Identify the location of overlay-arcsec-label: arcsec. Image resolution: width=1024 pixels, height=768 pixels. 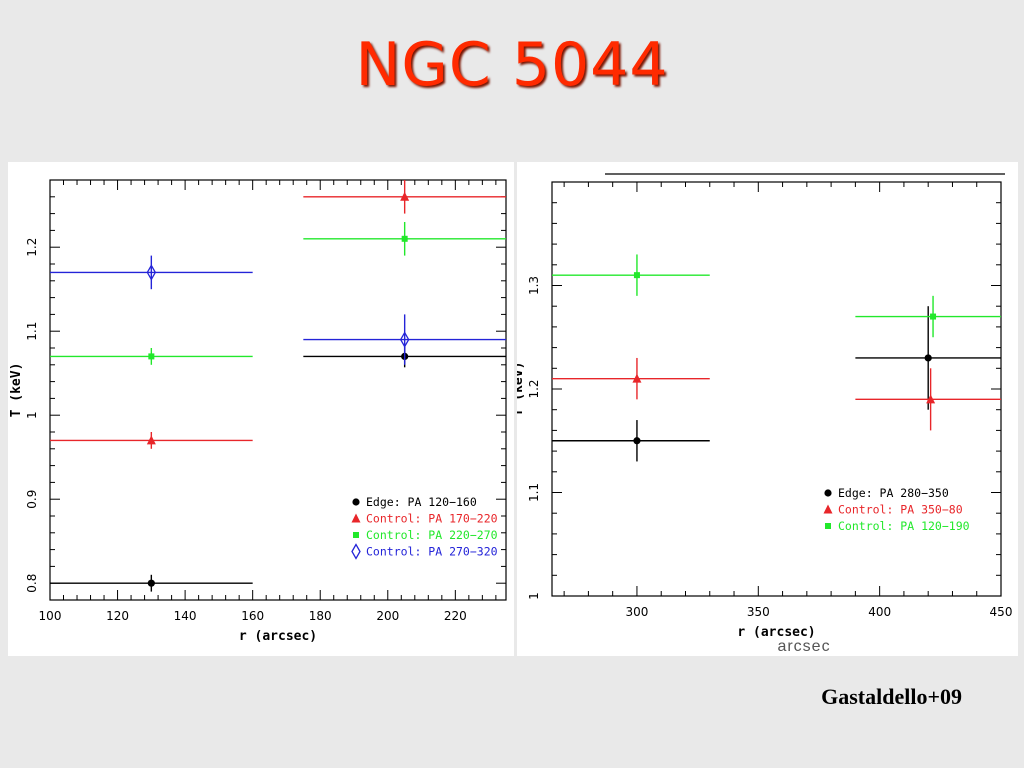
(803, 646).